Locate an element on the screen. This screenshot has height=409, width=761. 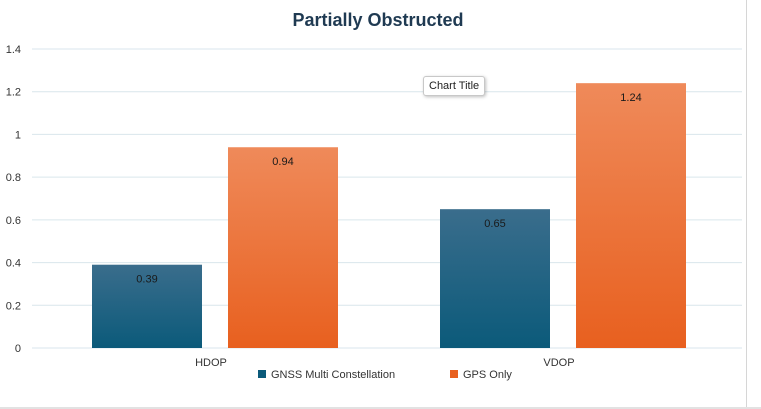
window-right-edge is located at coordinates (753, 204).